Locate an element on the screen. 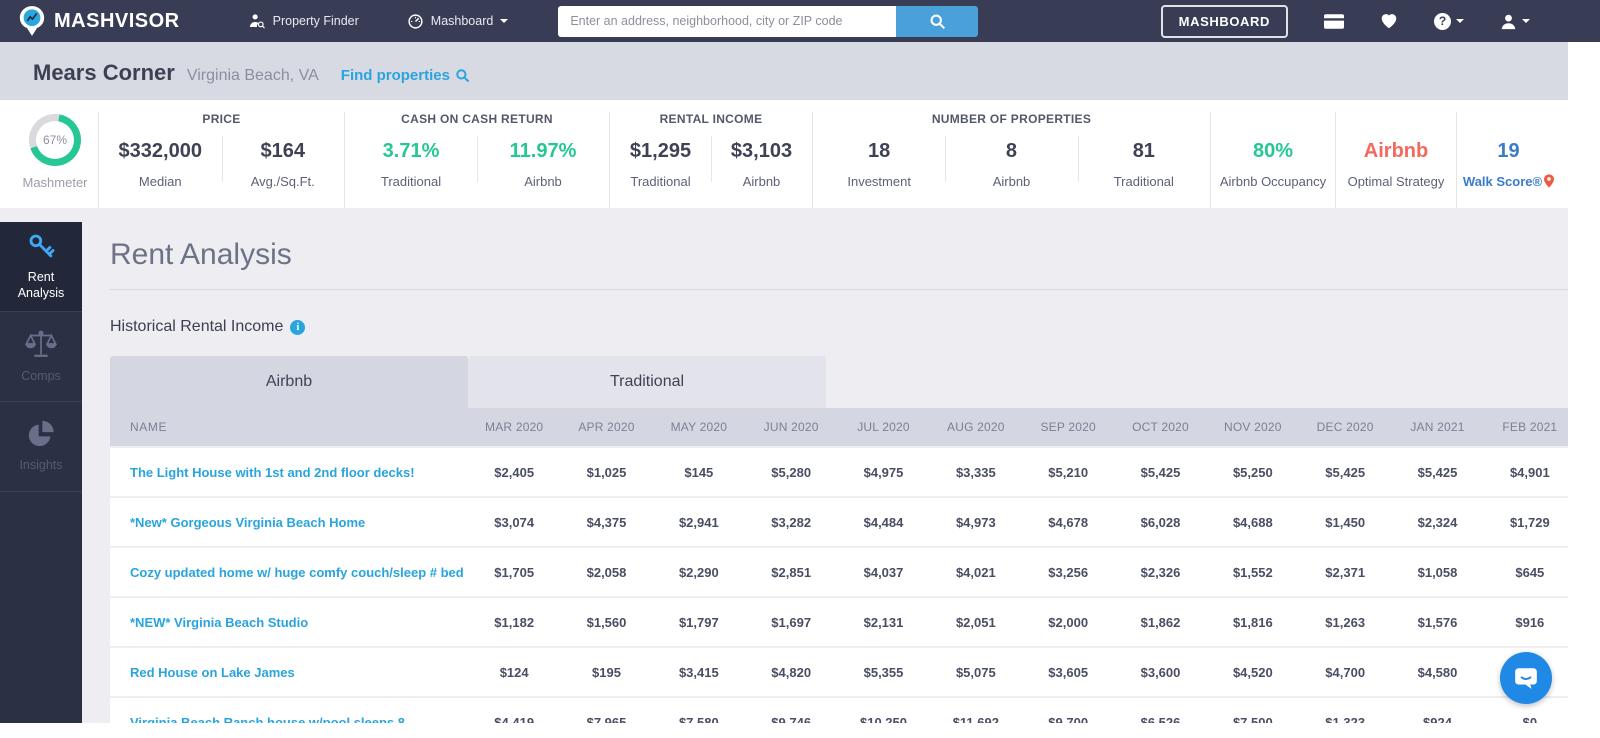 Image resolution: width=1600 pixels, height=738 pixels. sidebar-item-insights: Insights is located at coordinates (41, 447).